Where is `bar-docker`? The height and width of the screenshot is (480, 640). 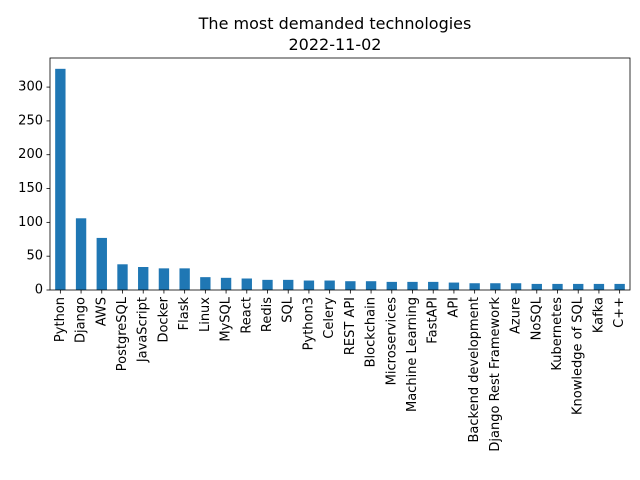
bar-docker is located at coordinates (164, 279).